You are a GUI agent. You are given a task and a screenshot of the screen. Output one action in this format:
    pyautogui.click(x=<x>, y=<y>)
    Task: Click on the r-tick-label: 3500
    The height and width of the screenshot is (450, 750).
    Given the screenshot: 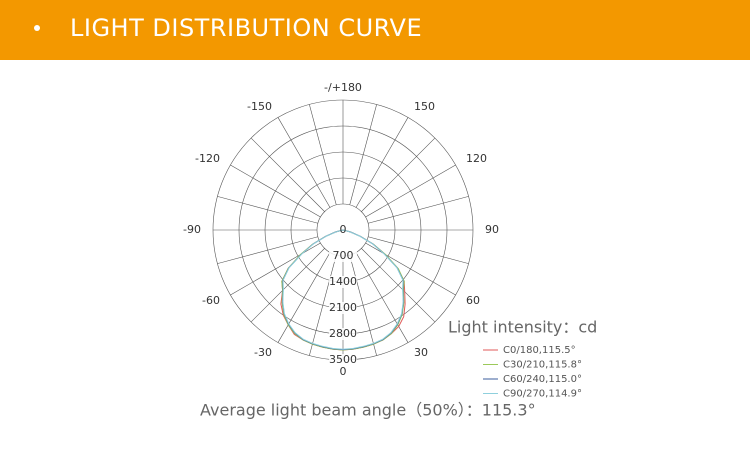 What is the action you would take?
    pyautogui.click(x=343, y=359)
    